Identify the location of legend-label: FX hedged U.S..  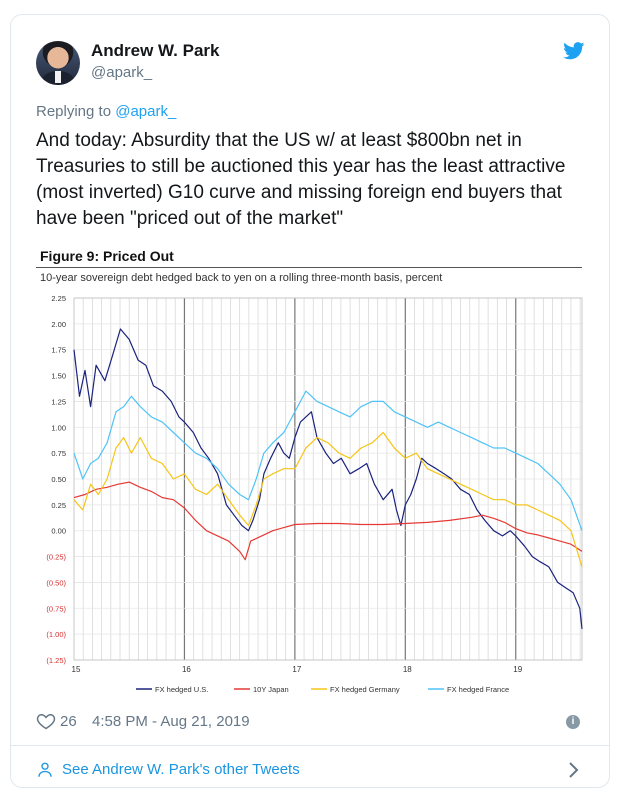
(181, 689).